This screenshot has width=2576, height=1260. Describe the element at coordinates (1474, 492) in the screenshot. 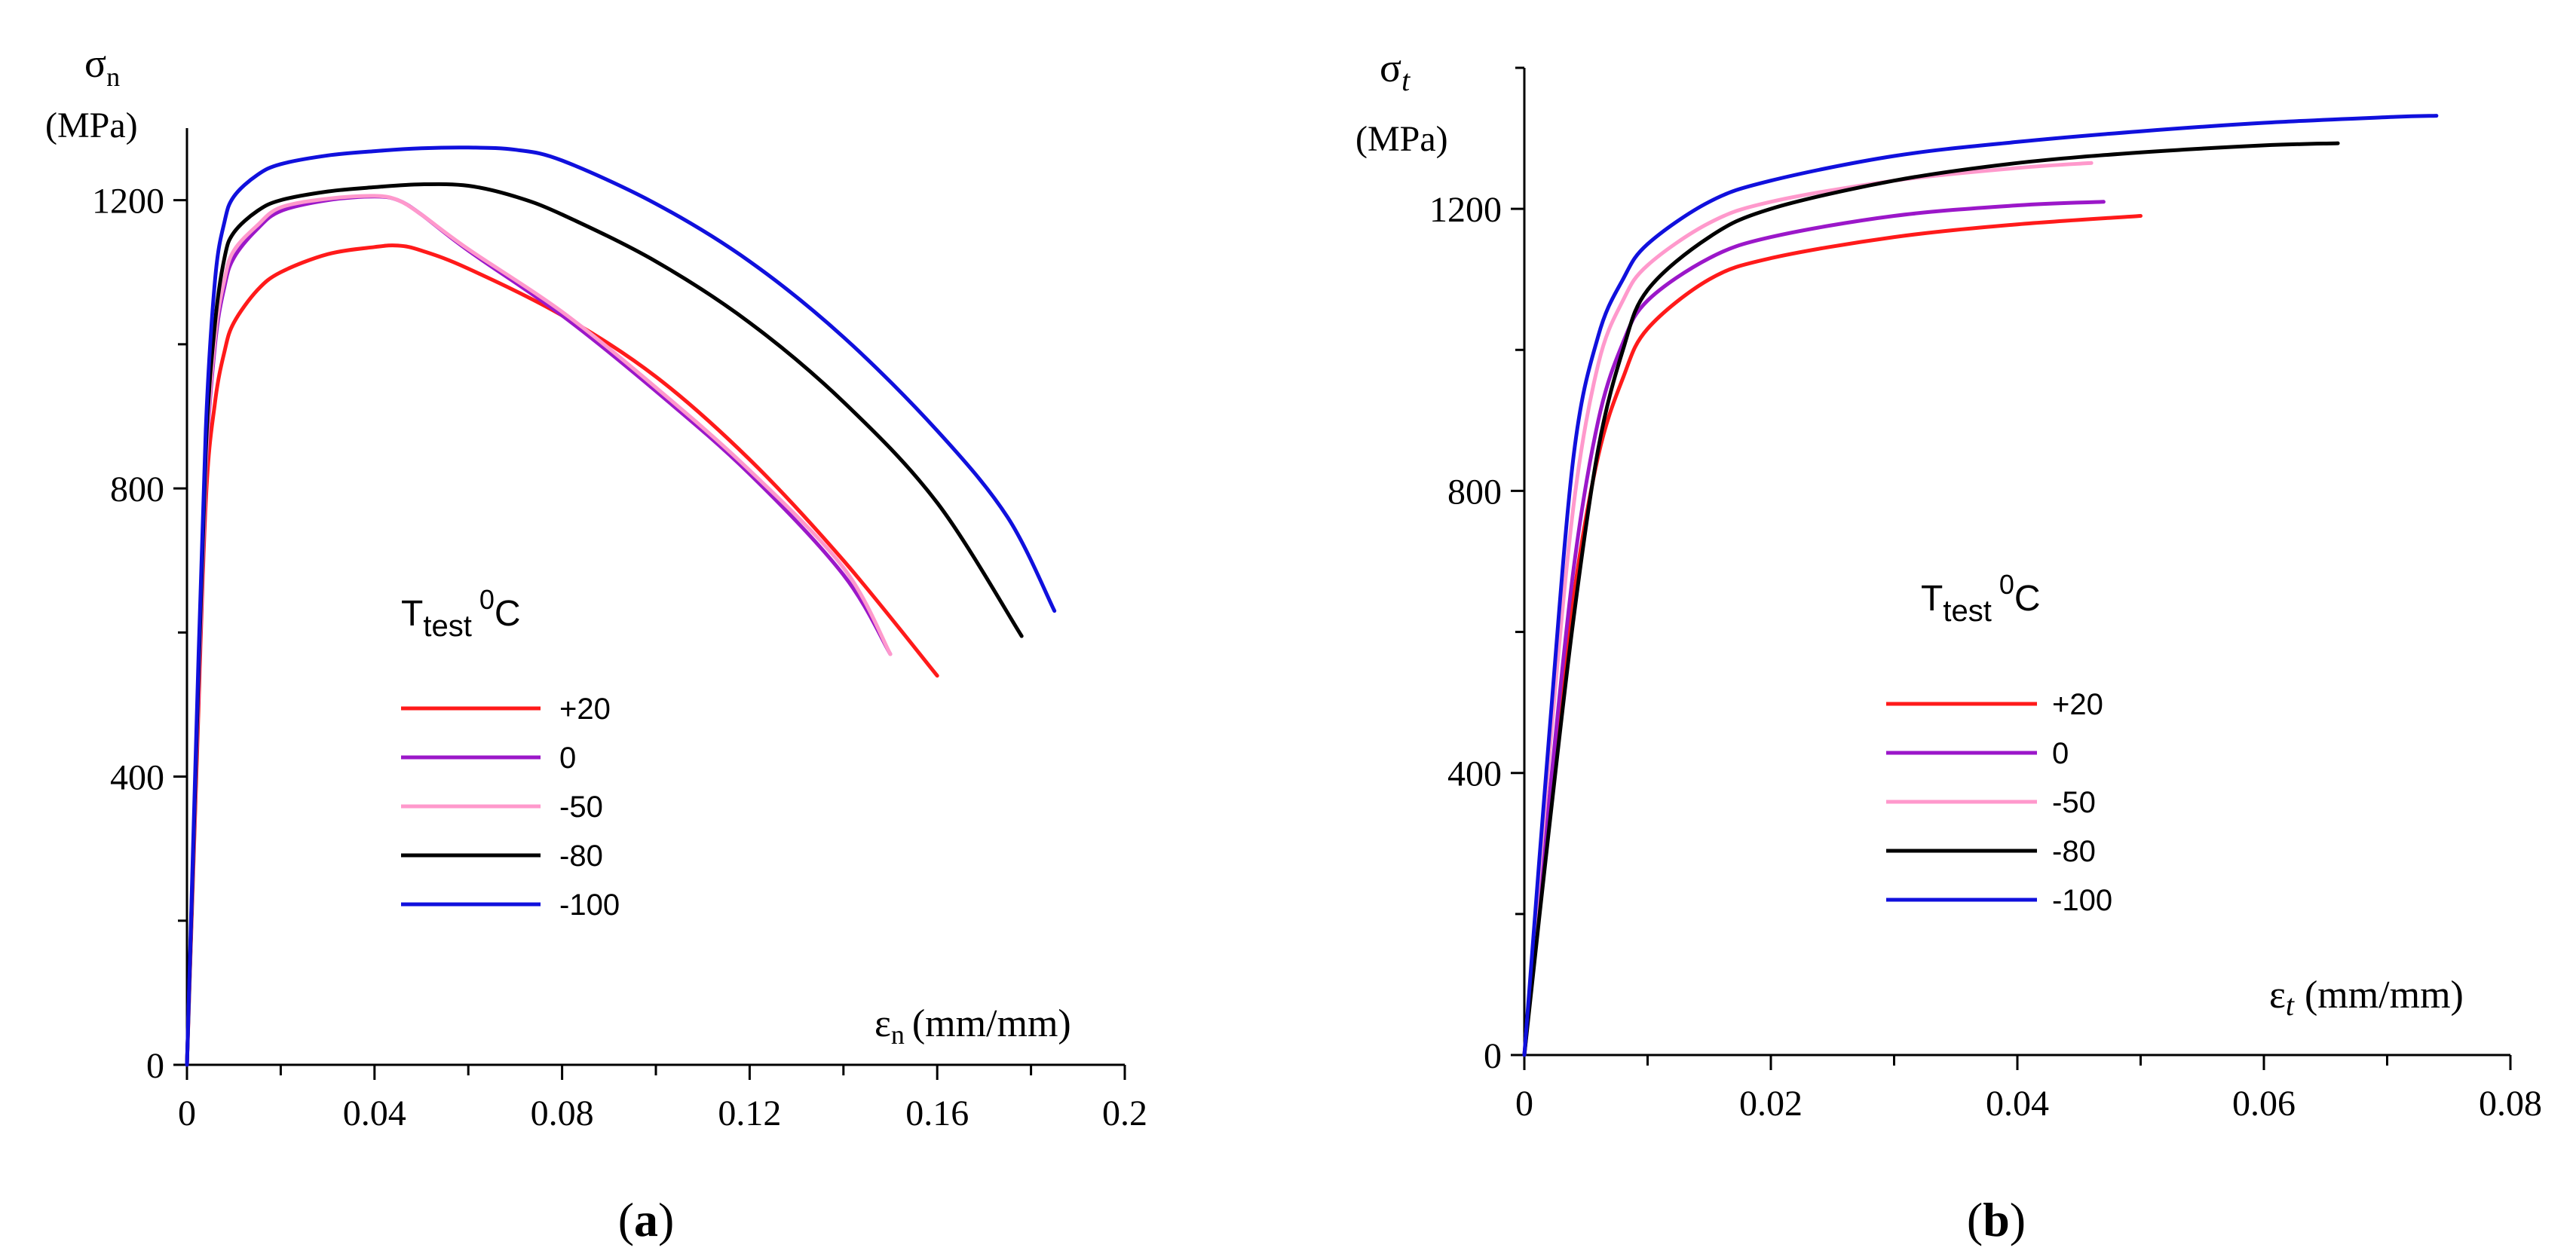

I see `panel-b-y-tick-label: 800` at that location.